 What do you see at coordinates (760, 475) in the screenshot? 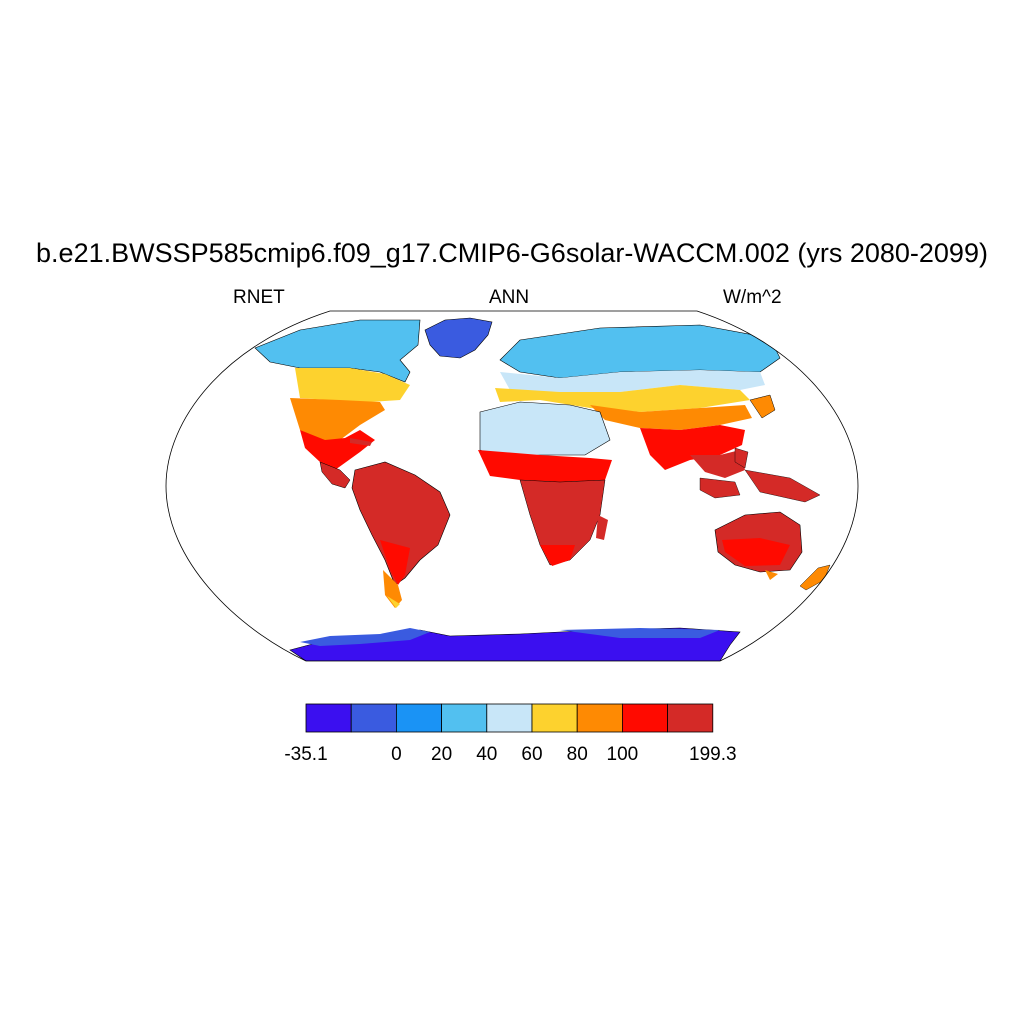
I see `maritime-asia` at bounding box center [760, 475].